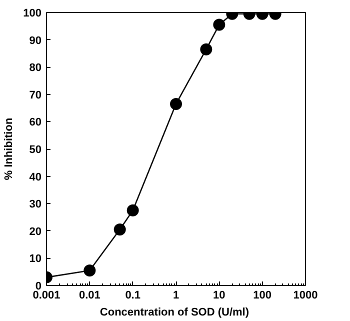 This screenshot has width=350, height=321. What do you see at coordinates (176, 296) in the screenshot?
I see `x-tick-label: 1` at bounding box center [176, 296].